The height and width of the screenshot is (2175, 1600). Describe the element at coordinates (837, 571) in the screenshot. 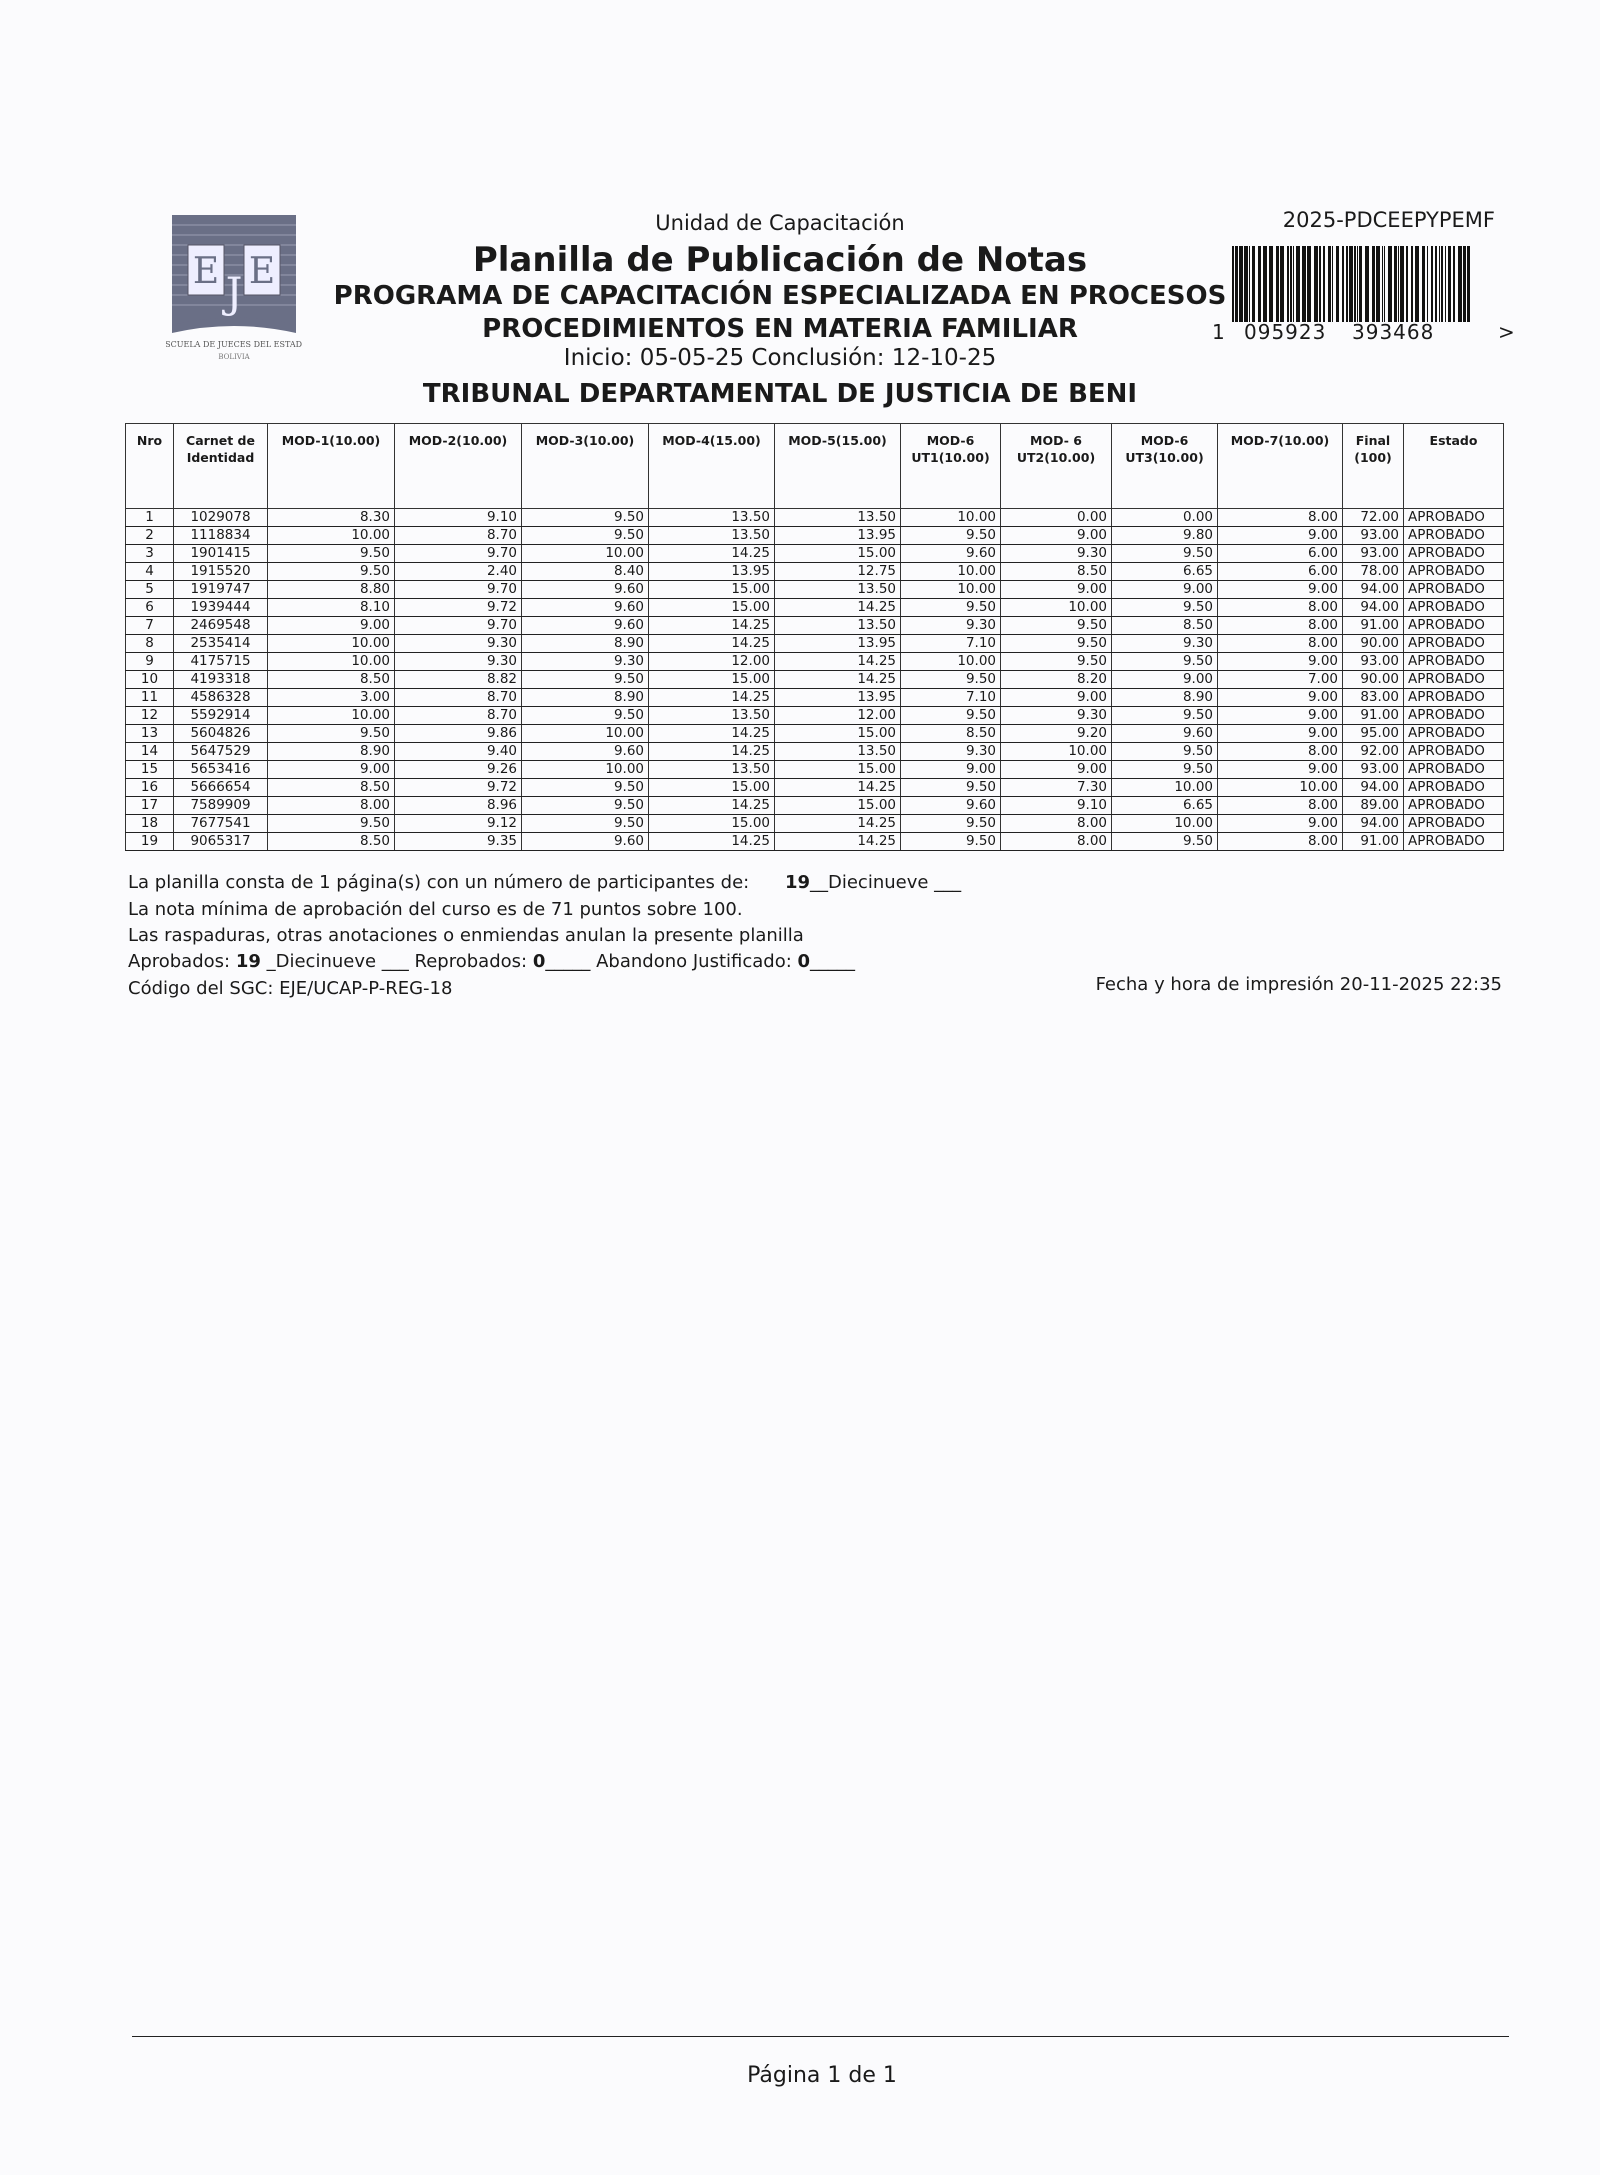

I see `grade-cell: 12.75` at that location.